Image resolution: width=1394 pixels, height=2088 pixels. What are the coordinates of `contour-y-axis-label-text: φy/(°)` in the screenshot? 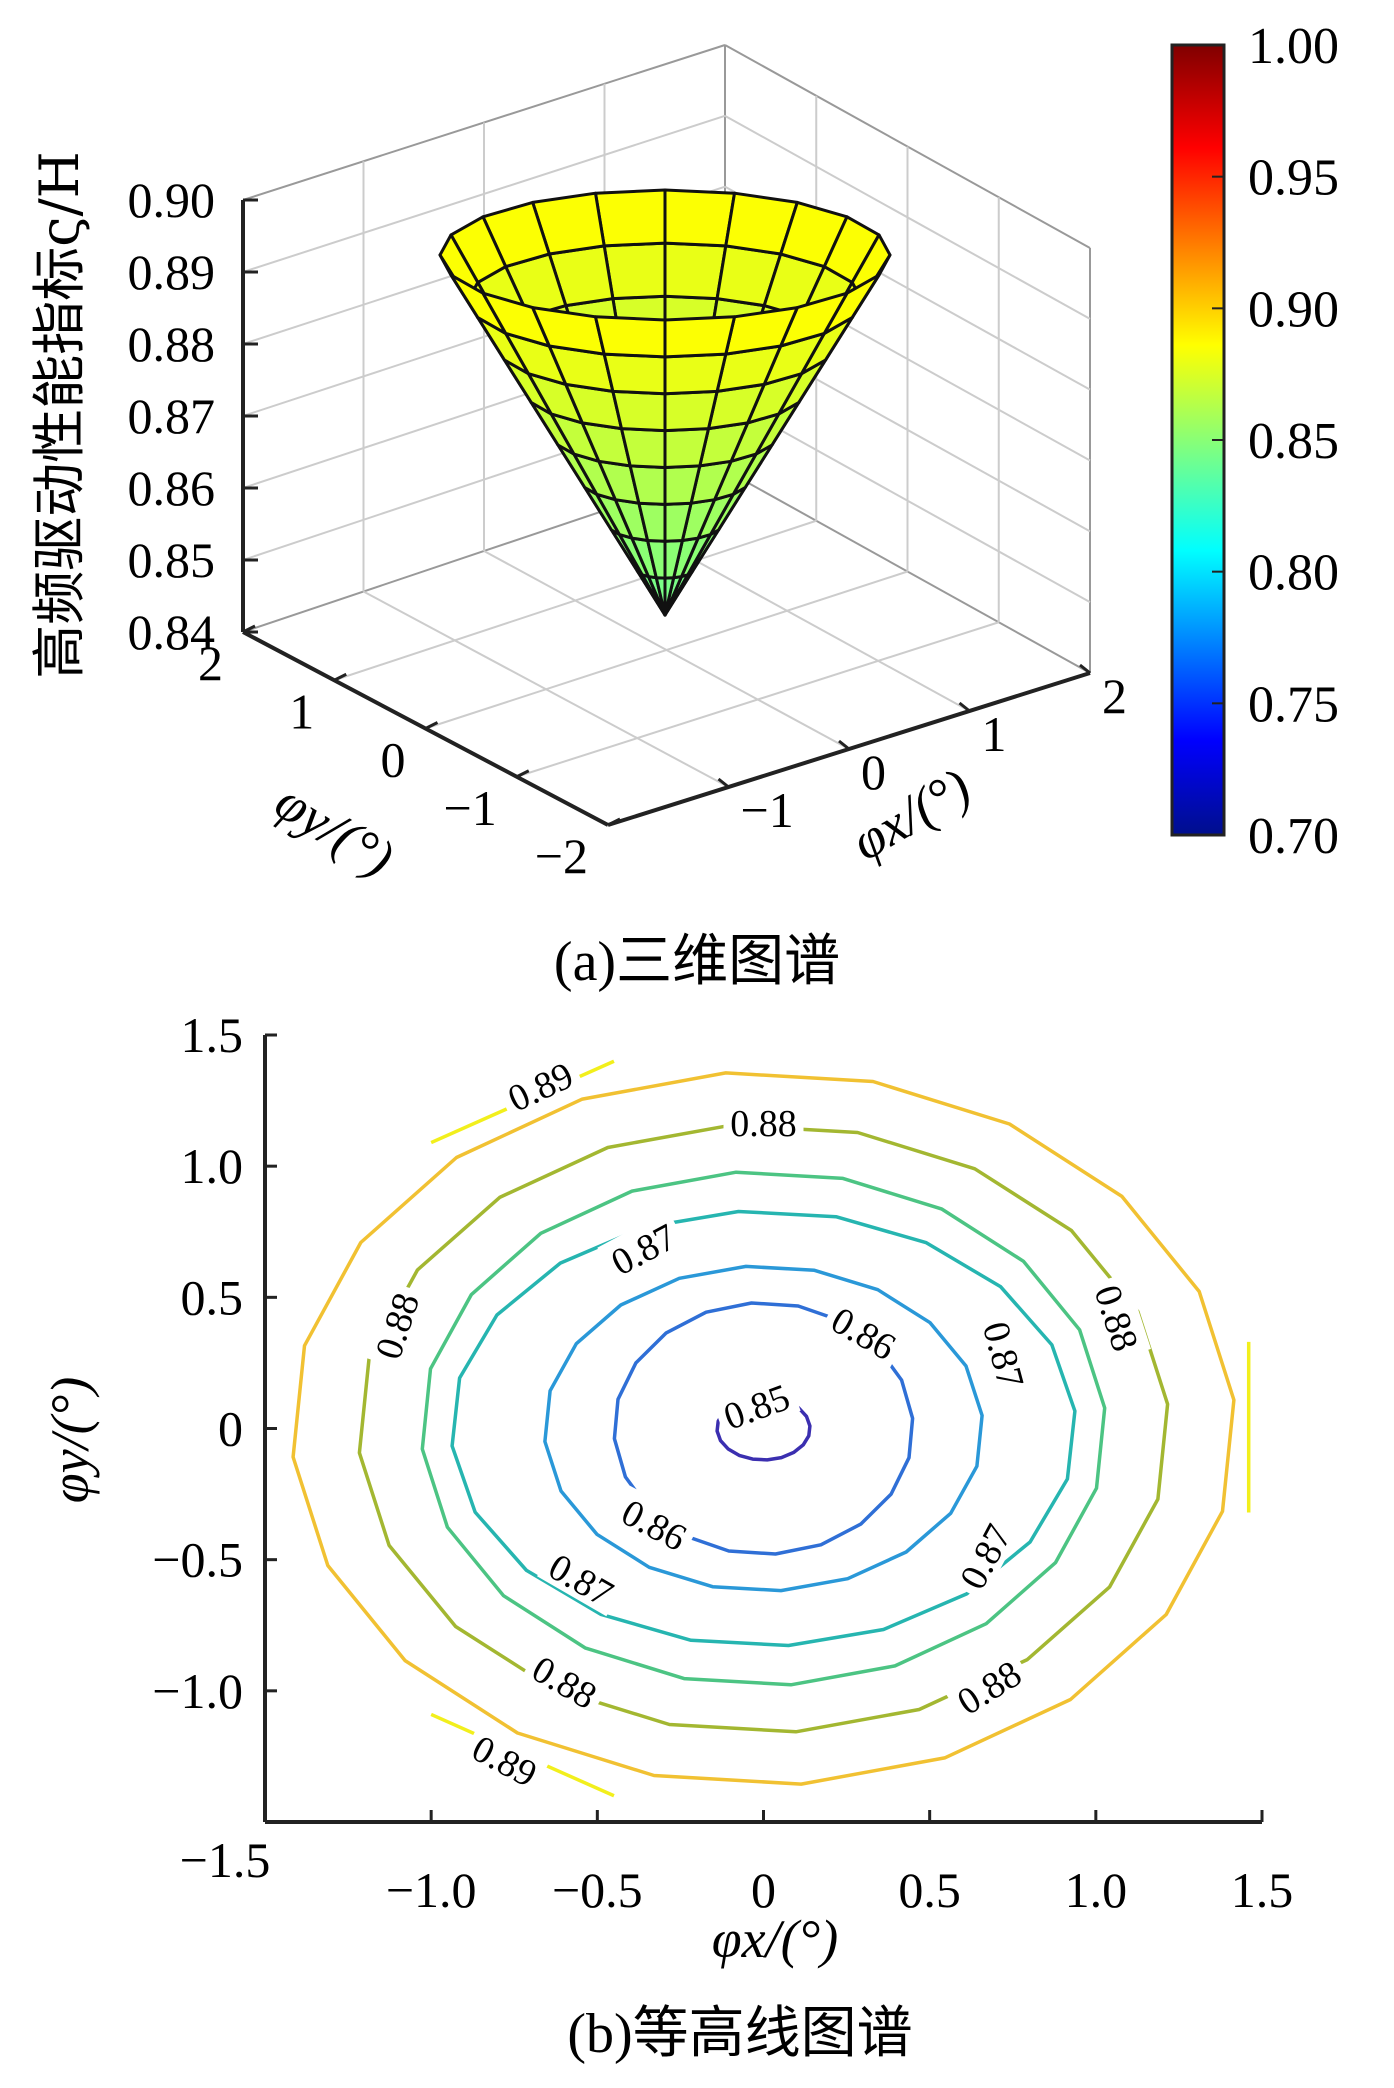 It's located at (70, 1440).